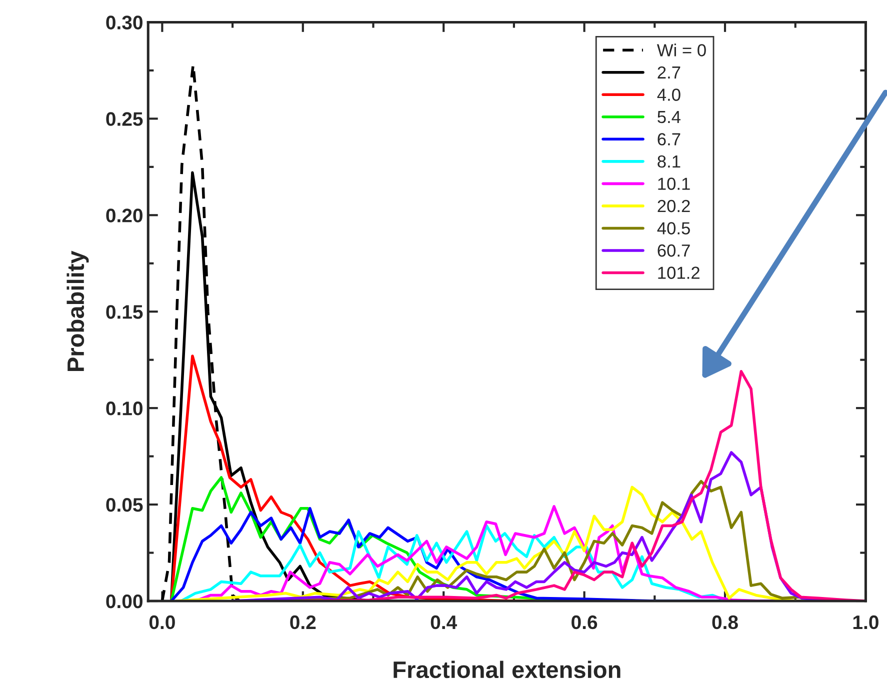 This screenshot has height=694, width=887. Describe the element at coordinates (124, 215) in the screenshot. I see `y-tick-label: 0.20` at that location.